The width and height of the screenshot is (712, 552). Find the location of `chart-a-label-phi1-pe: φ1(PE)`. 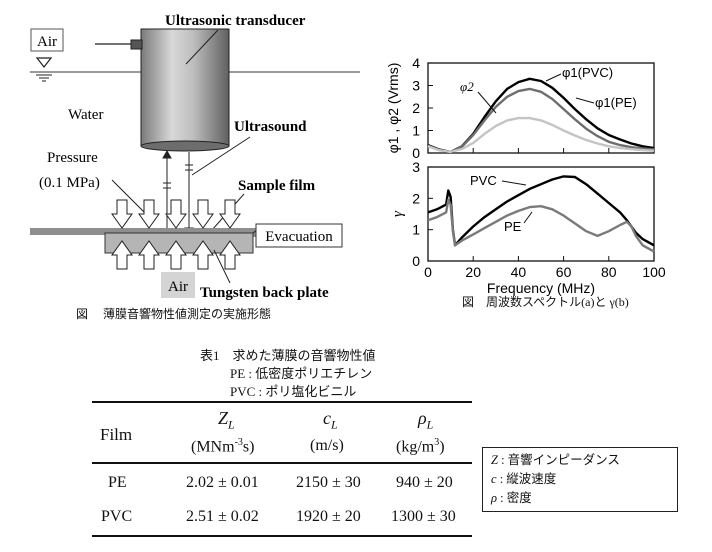

chart-a-label-phi1-pe: φ1(PE) is located at coordinates (616, 102).